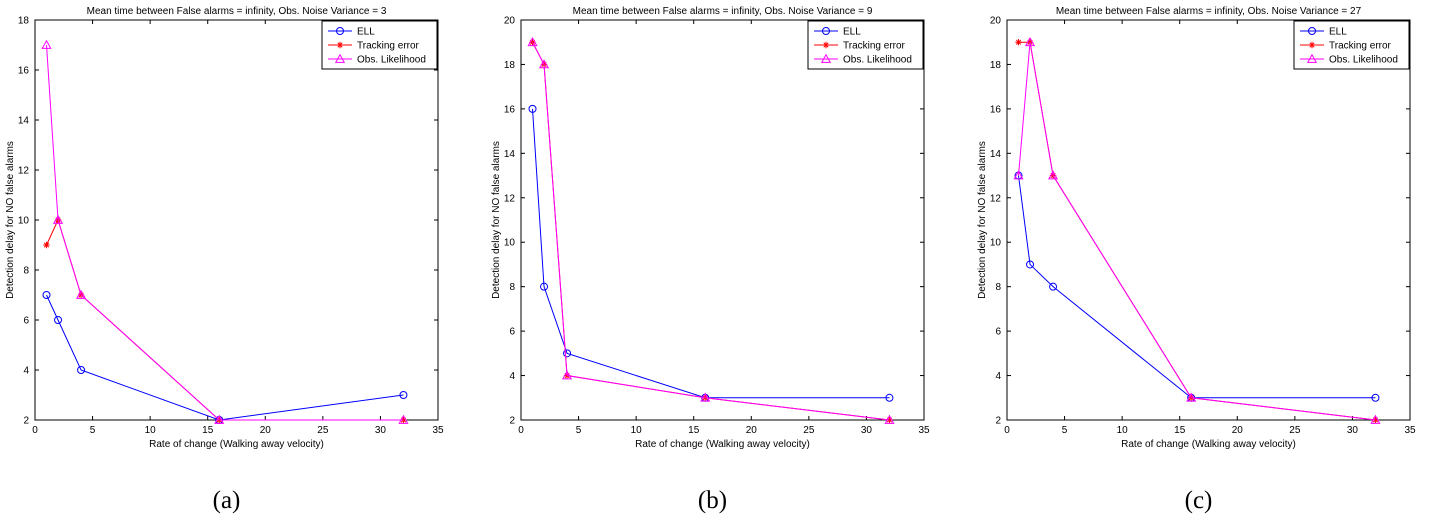 The height and width of the screenshot is (521, 1440). I want to click on x-tick-label: 10, so click(1123, 430).